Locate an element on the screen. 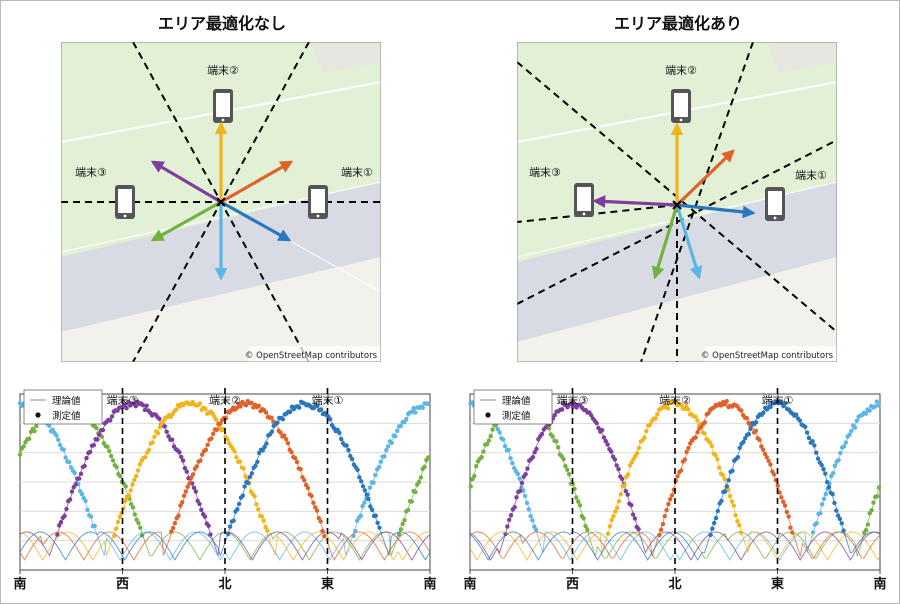  phone-icon is located at coordinates (584, 200).